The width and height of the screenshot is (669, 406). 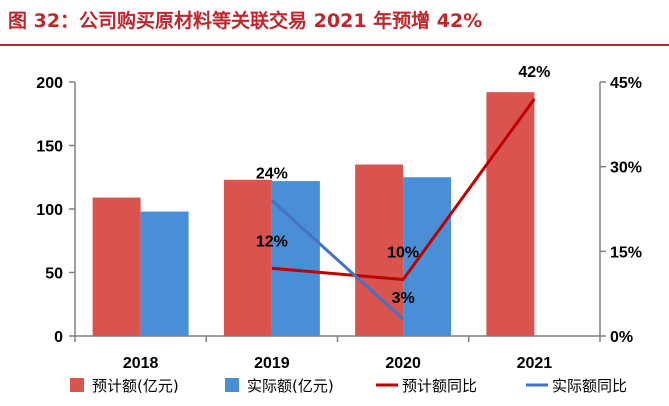 What do you see at coordinates (49, 210) in the screenshot?
I see `y-left-tick-label: 100` at bounding box center [49, 210].